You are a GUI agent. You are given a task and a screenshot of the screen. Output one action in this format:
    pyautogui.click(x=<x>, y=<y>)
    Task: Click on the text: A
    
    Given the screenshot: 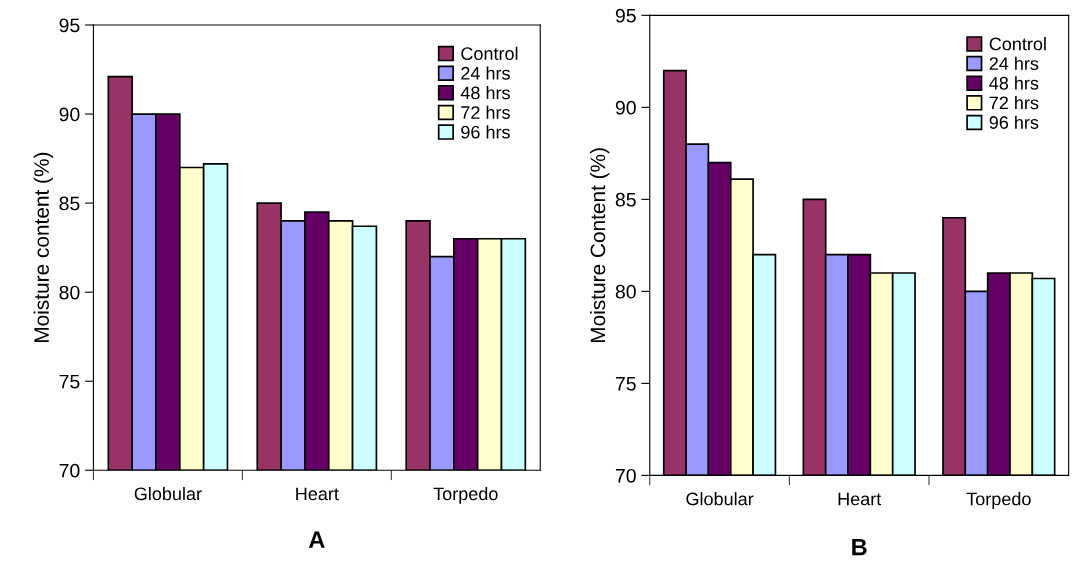 What is the action you would take?
    pyautogui.click(x=316, y=539)
    